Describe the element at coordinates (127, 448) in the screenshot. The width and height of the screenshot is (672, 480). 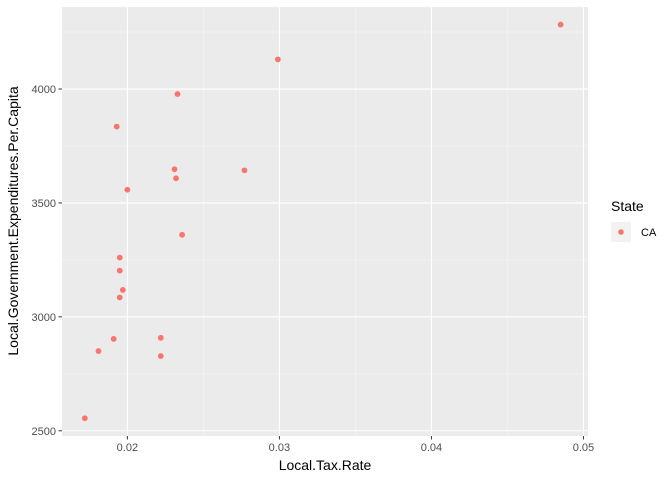
I see `x-tick-label: 0.02` at that location.